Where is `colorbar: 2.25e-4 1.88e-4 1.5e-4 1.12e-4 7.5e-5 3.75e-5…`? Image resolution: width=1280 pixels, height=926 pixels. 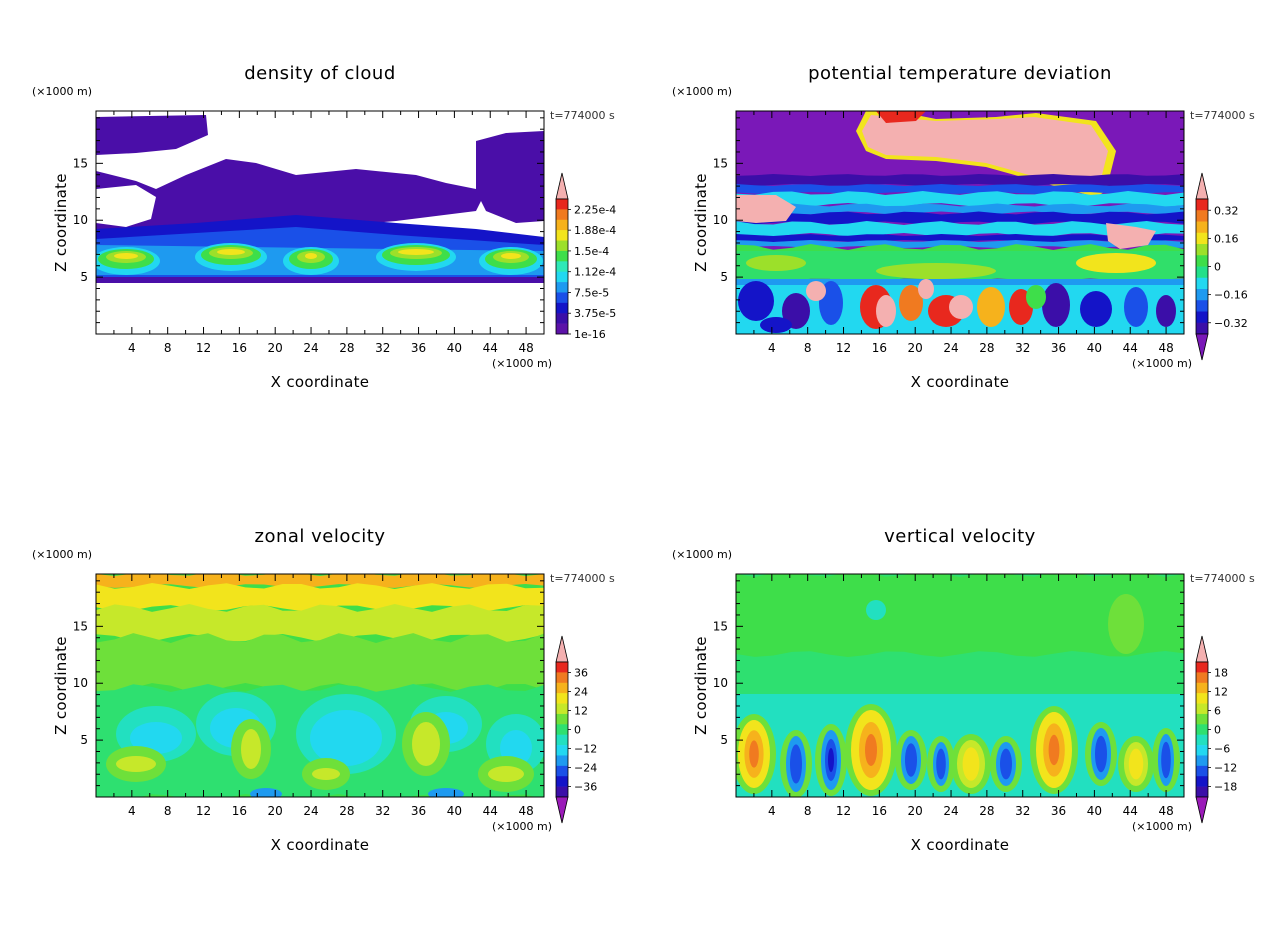 colorbar: 2.25e-4 1.88e-4 1.5e-4 1.12e-4 7.5e-5 3.75e-5… is located at coordinates (585, 256).